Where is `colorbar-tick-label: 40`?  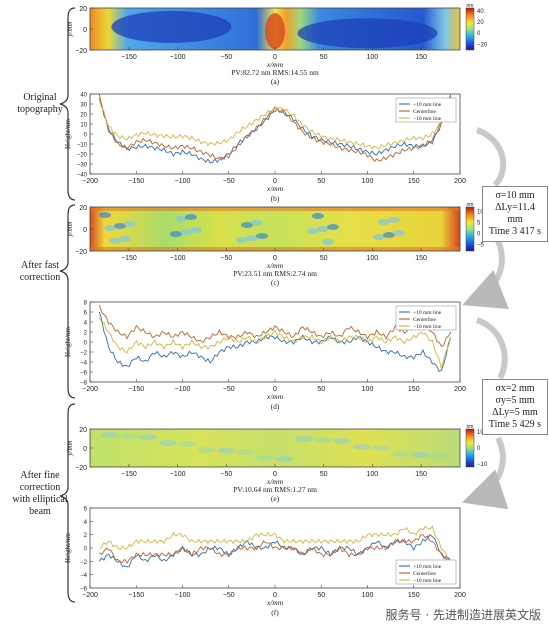 colorbar-tick-label: 40 is located at coordinates (480, 12).